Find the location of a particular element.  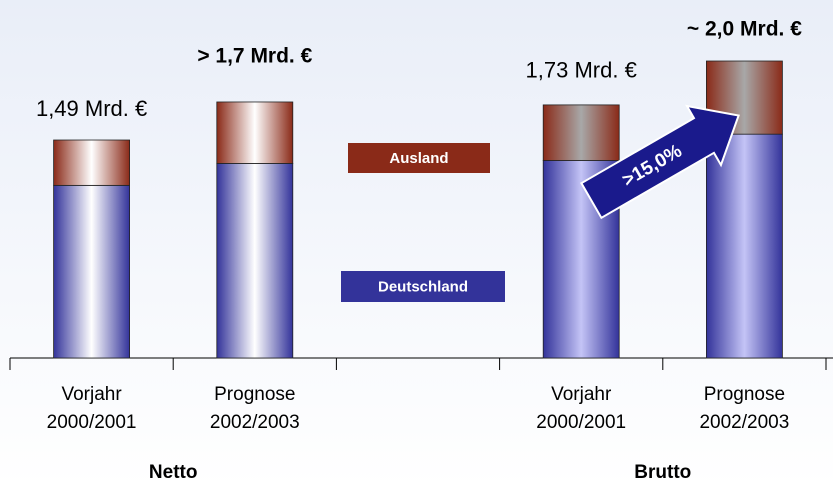

total-label: > 1,7 Mrd. € is located at coordinates (254, 56).